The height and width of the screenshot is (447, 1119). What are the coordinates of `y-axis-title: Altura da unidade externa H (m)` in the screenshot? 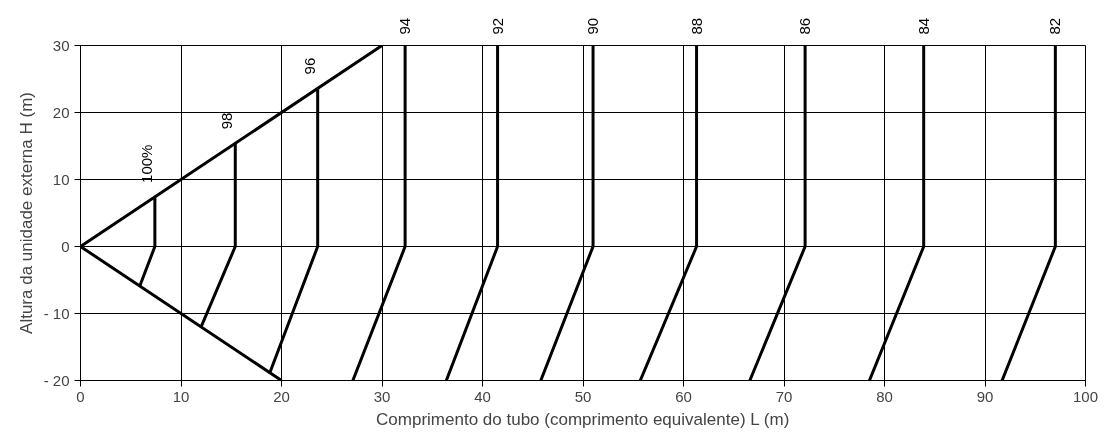 It's located at (26, 213).